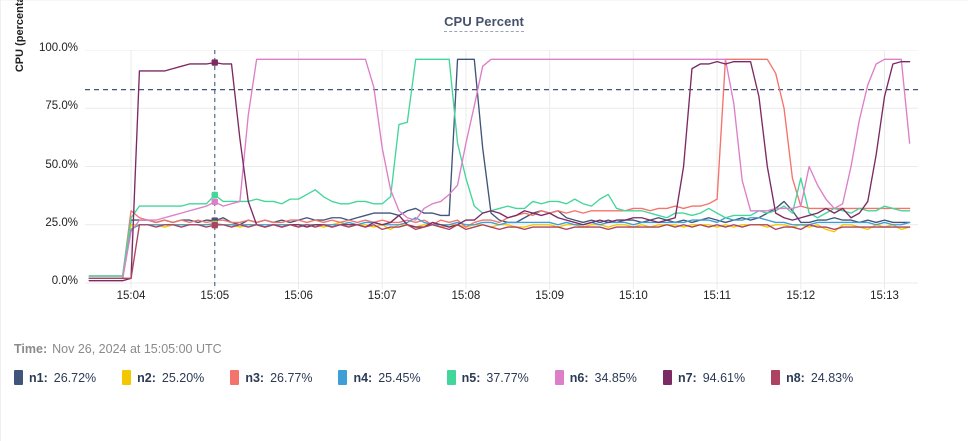 This screenshot has height=441, width=968. What do you see at coordinates (382, 296) in the screenshot?
I see `x-tick-label: 15:07` at bounding box center [382, 296].